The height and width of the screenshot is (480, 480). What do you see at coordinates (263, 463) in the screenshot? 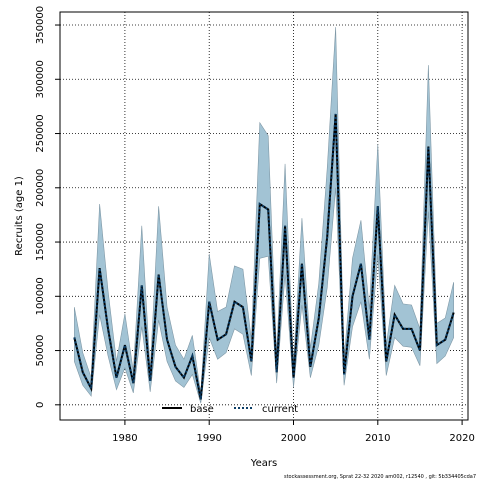
I see `x-axis-title: Years` at bounding box center [263, 463].